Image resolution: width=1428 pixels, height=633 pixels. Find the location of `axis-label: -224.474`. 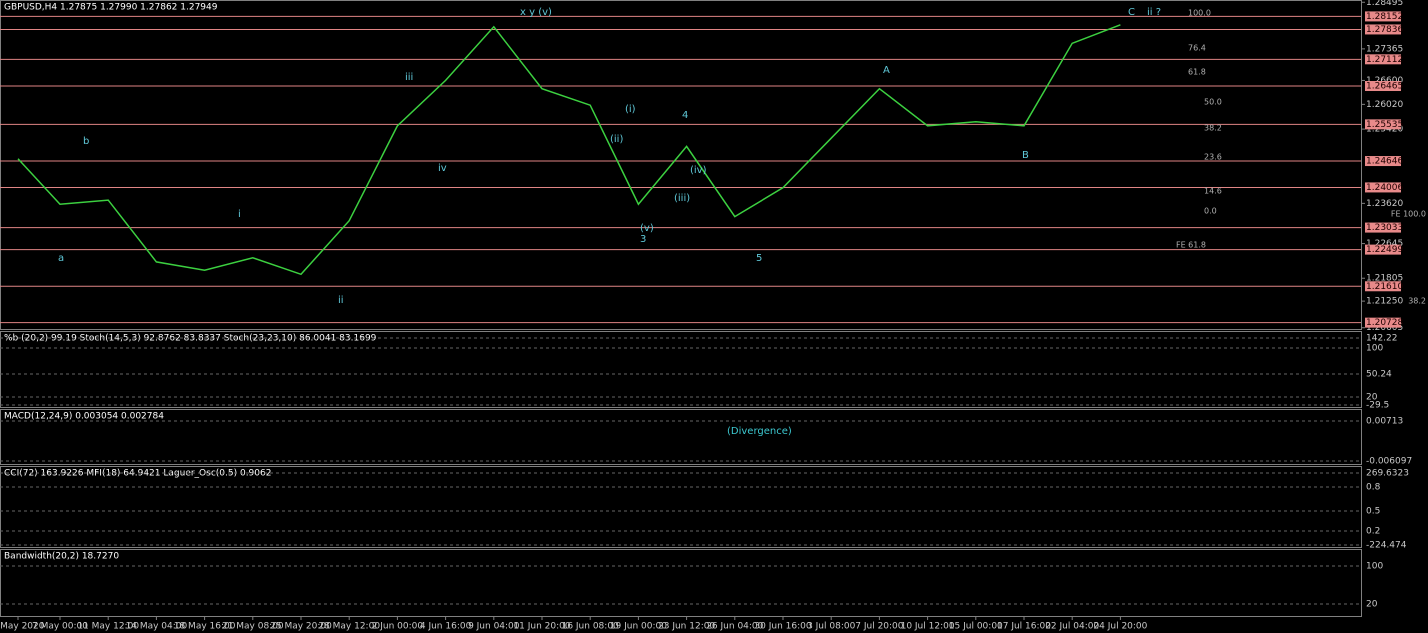

axis-label: -224.474 is located at coordinates (1386, 546).